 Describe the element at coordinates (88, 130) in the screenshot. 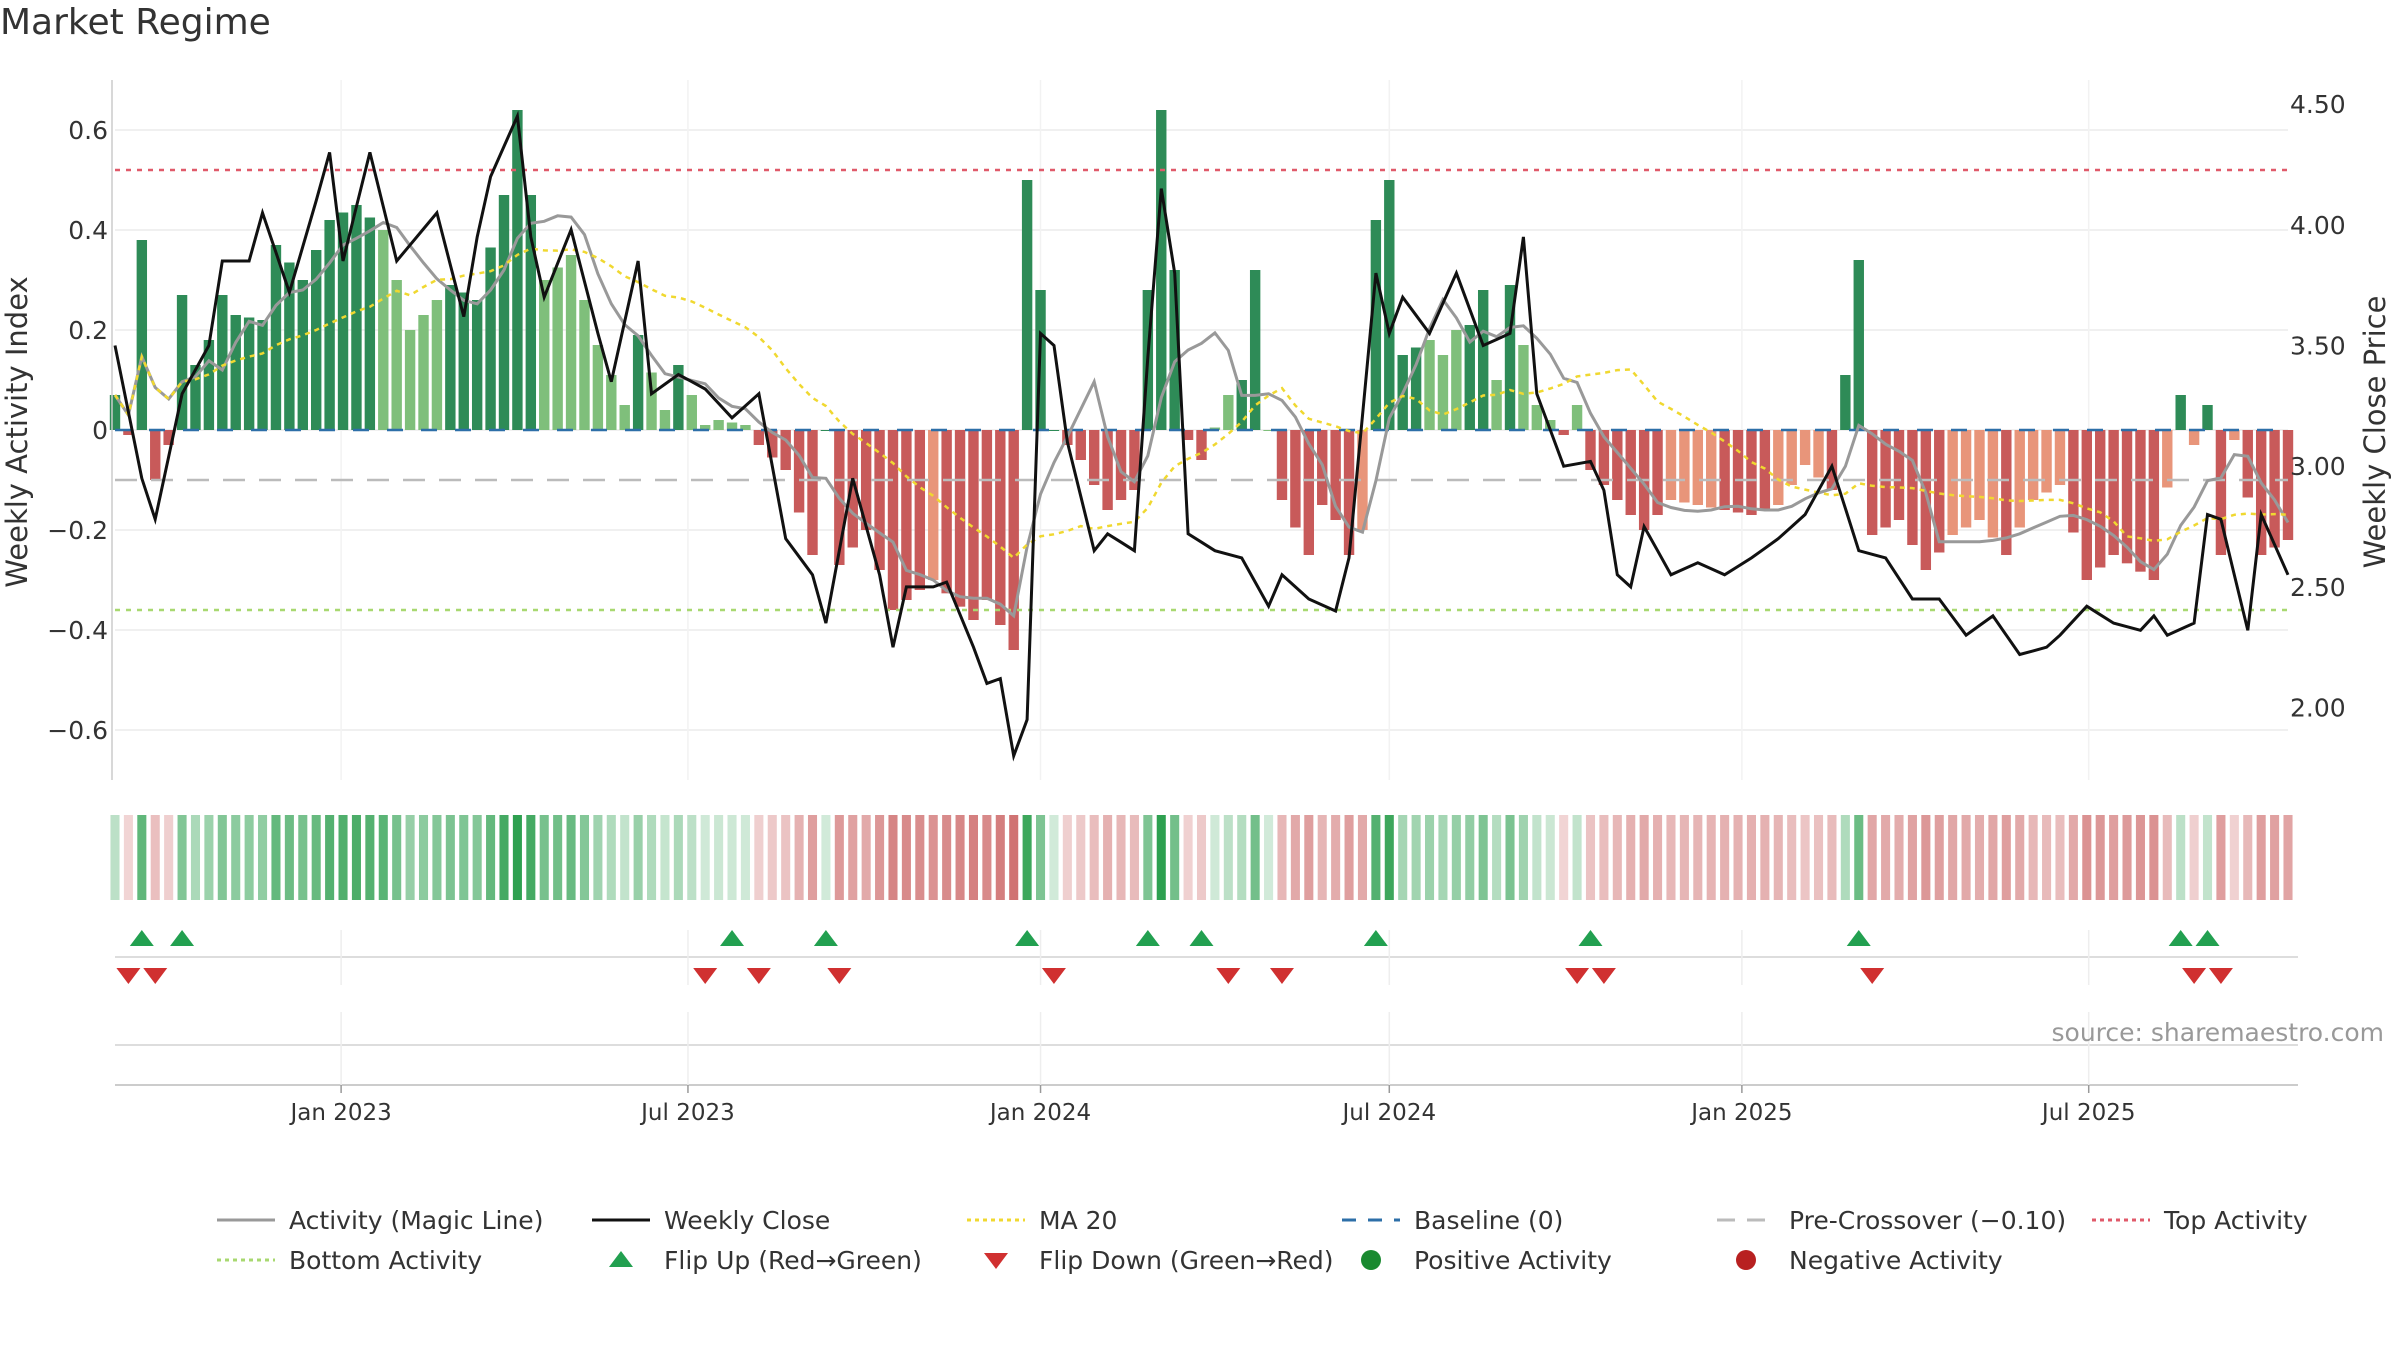

I see `y-tick-label: 0.6` at that location.